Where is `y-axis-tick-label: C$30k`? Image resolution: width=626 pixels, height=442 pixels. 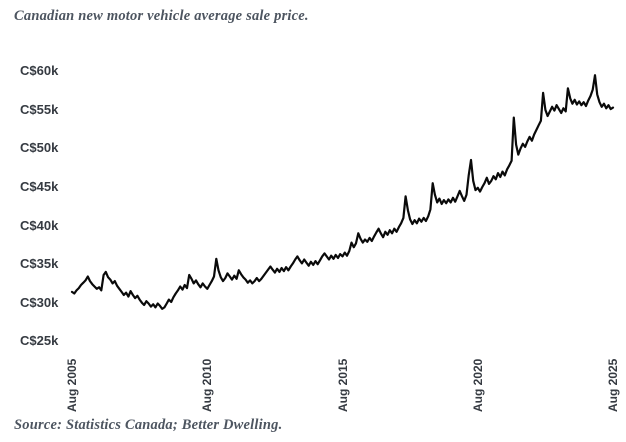
y-axis-tick-label: C$30k is located at coordinates (39, 302).